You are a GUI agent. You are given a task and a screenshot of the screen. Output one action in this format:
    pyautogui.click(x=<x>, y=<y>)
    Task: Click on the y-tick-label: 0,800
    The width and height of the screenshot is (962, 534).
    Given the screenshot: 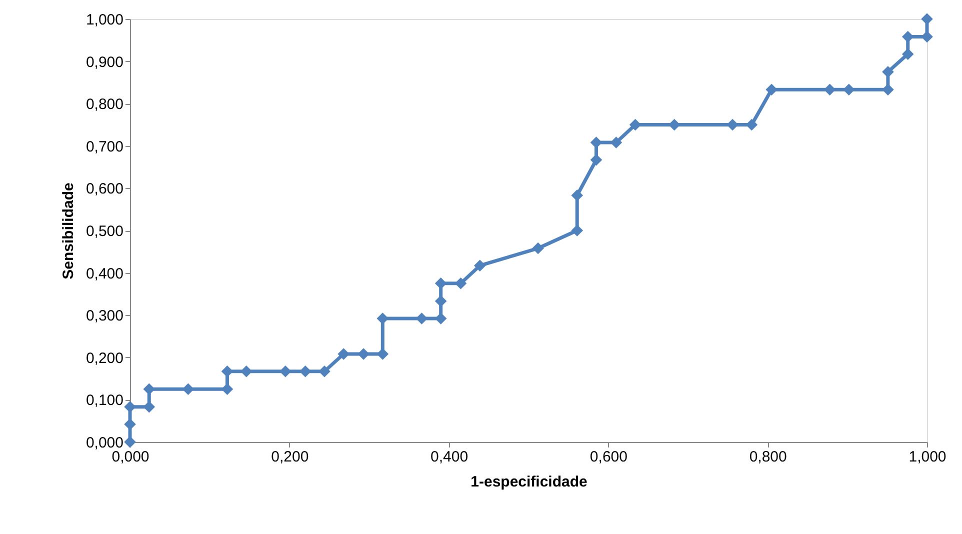 What is the action you would take?
    pyautogui.click(x=105, y=105)
    